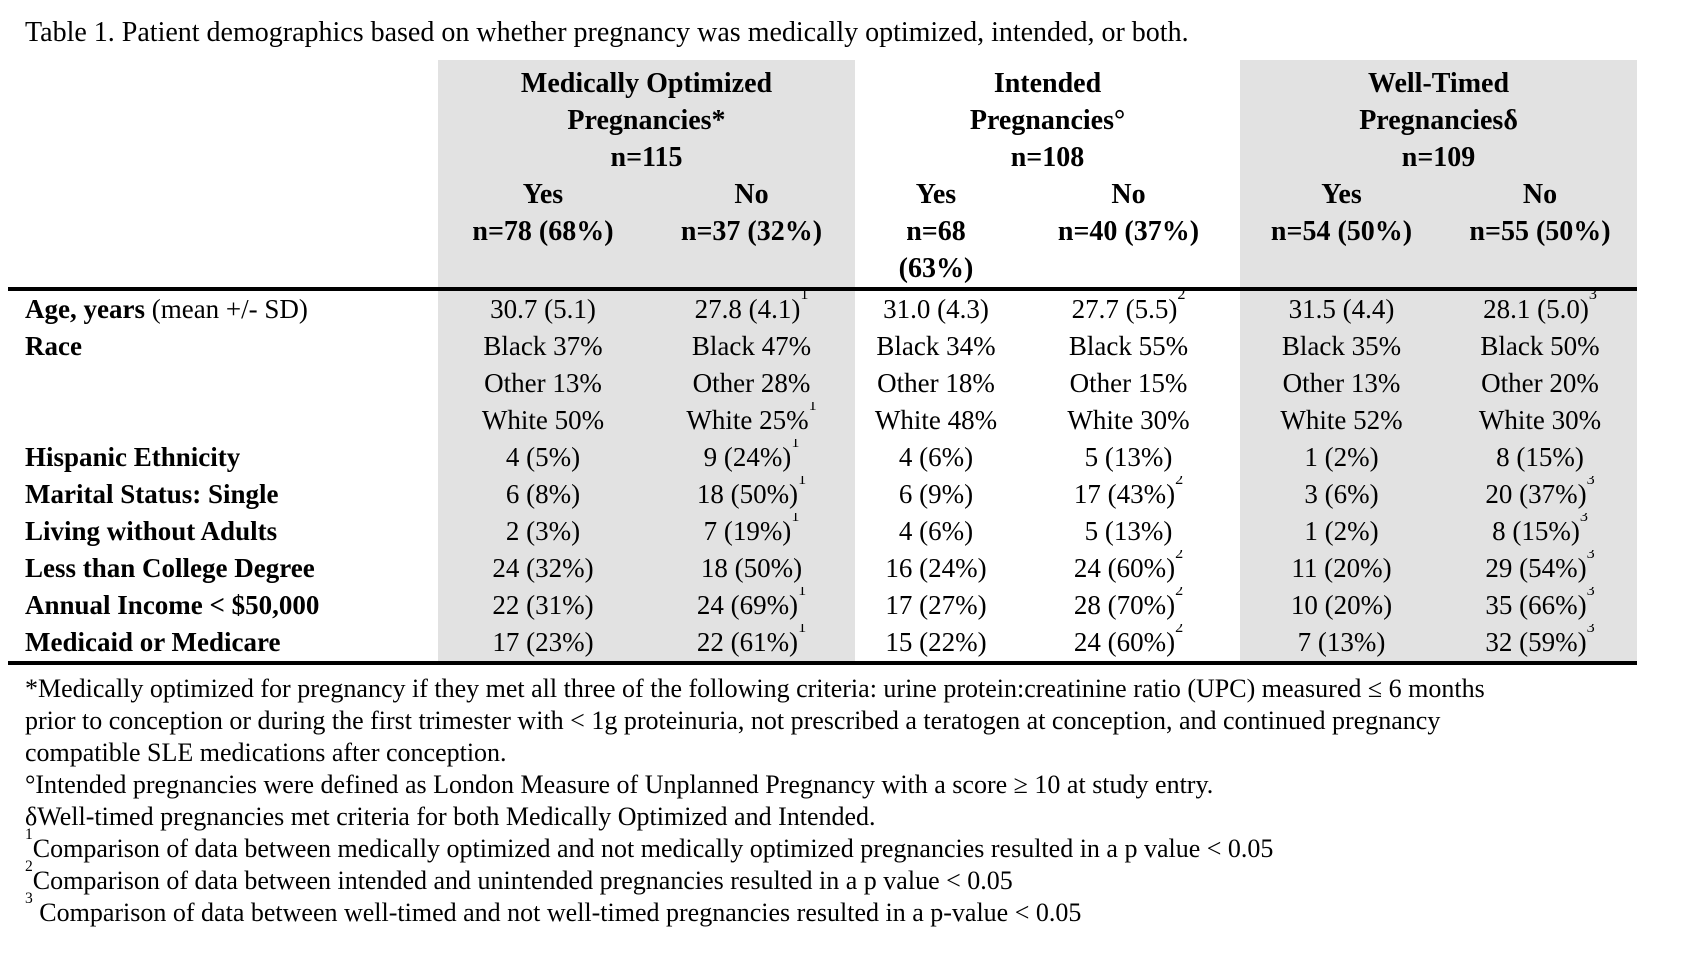 The image size is (1702, 974). I want to click on row-label: Medicaid or Medicare, so click(223, 644).